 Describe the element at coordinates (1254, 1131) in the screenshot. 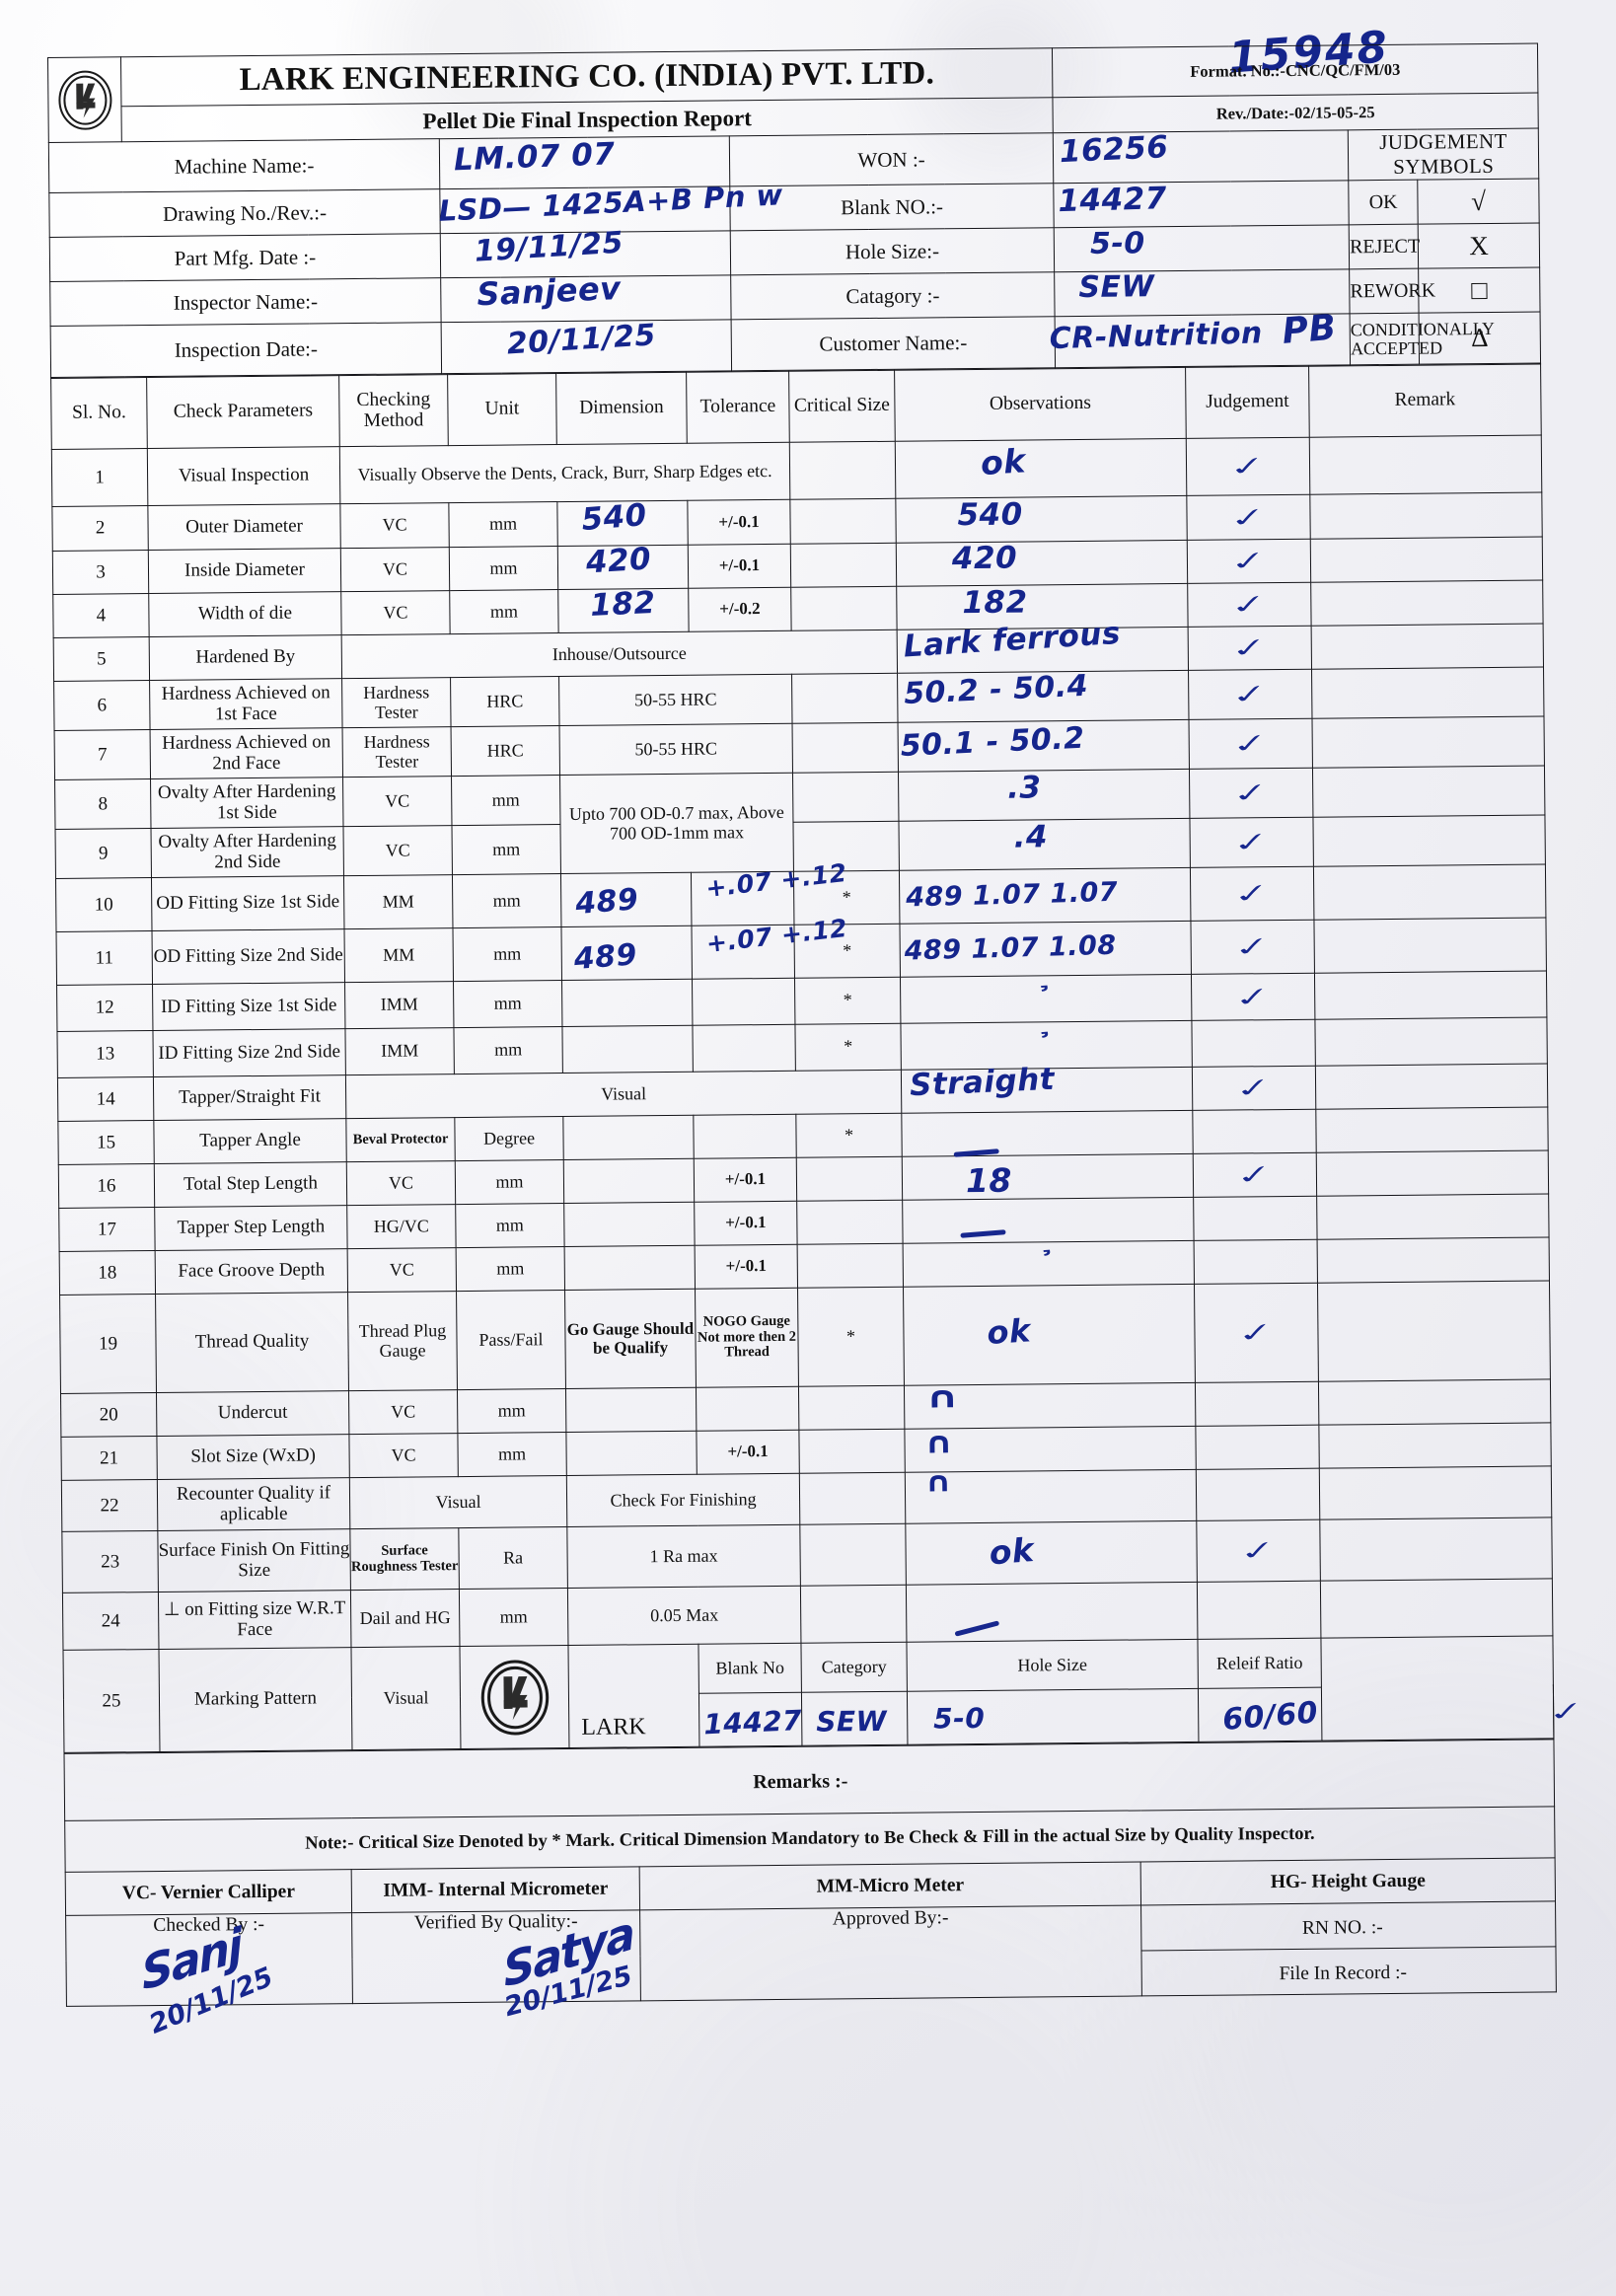

I see `row-15-judgement` at that location.